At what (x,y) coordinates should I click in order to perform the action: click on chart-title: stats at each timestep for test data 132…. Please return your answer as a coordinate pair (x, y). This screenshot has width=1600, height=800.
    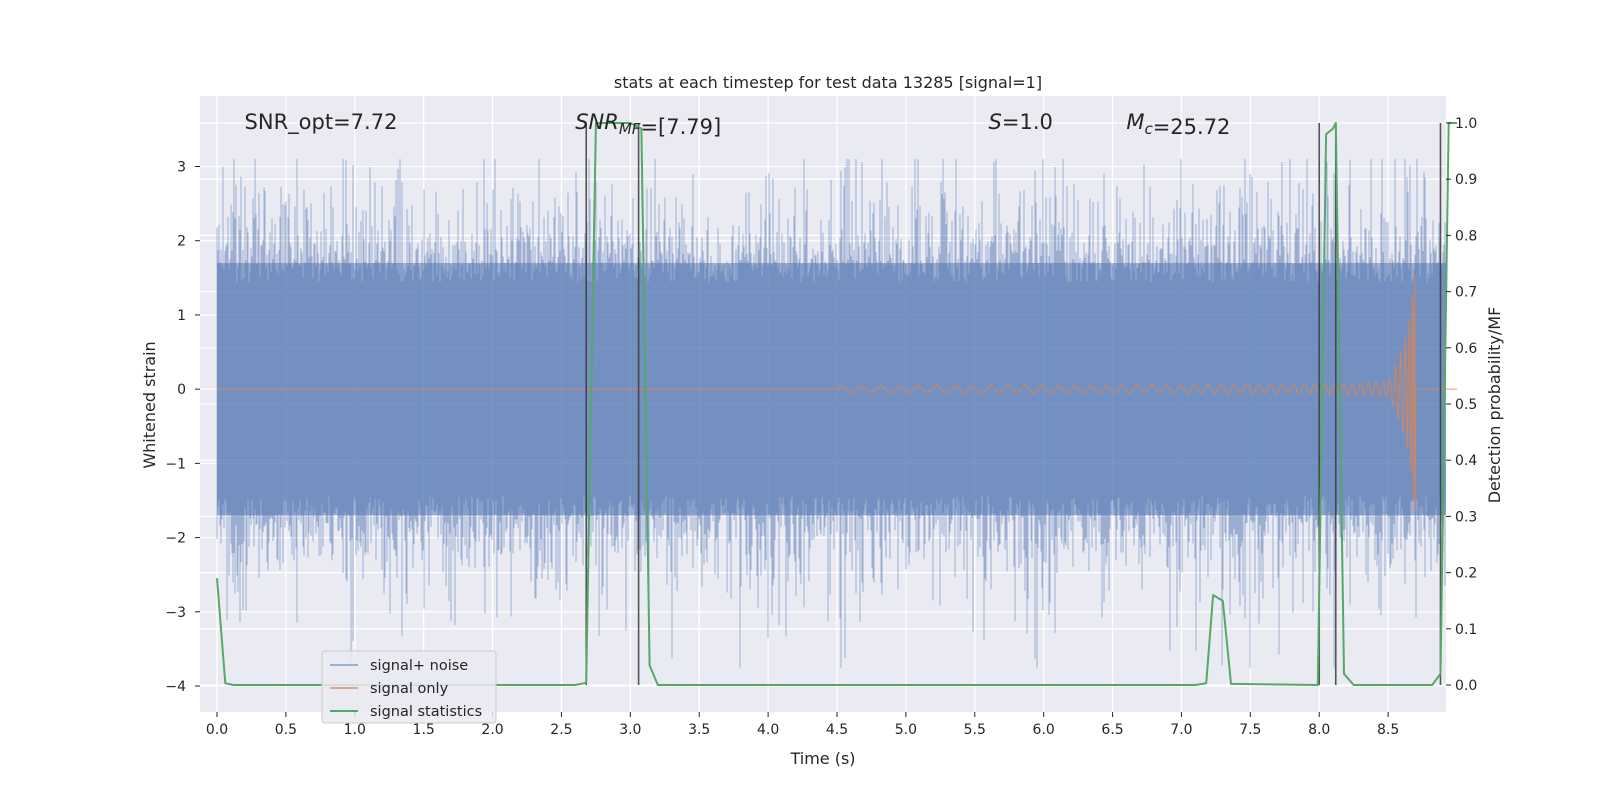
    Looking at the image, I should click on (828, 82).